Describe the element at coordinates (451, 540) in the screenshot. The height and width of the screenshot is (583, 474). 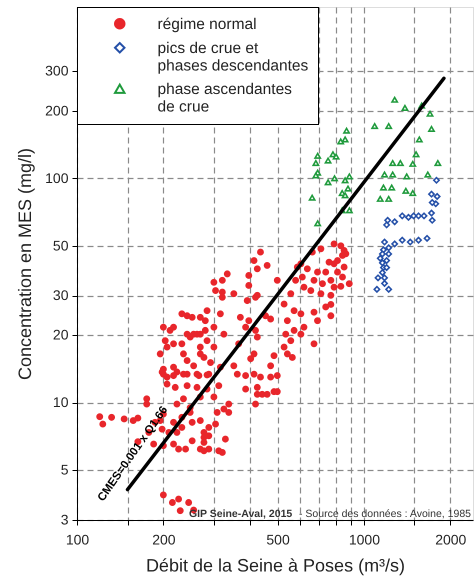
I see `x-tick-label: 2000` at that location.